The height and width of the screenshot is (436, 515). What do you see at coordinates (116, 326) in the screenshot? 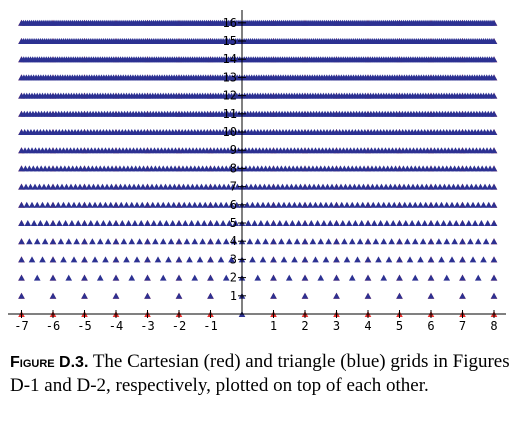
I see `x-tick-label: -4` at bounding box center [116, 326].